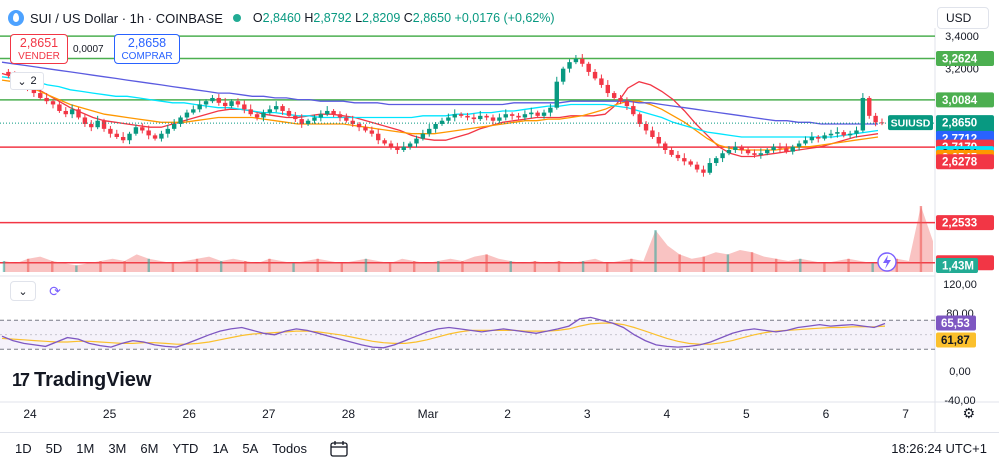  Describe the element at coordinates (440, 107) in the screenshot. I see `moving-average-line` at that location.